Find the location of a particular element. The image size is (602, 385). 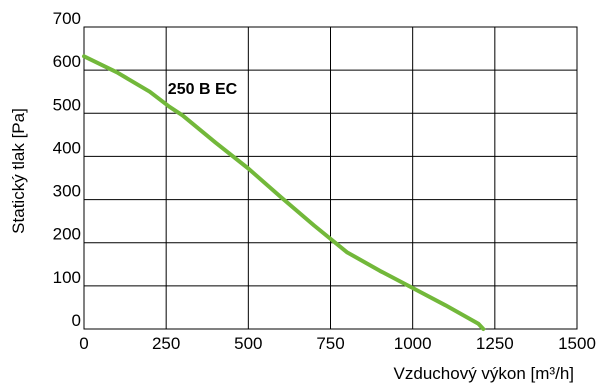

y-tick-label: 500 is located at coordinates (67, 104).